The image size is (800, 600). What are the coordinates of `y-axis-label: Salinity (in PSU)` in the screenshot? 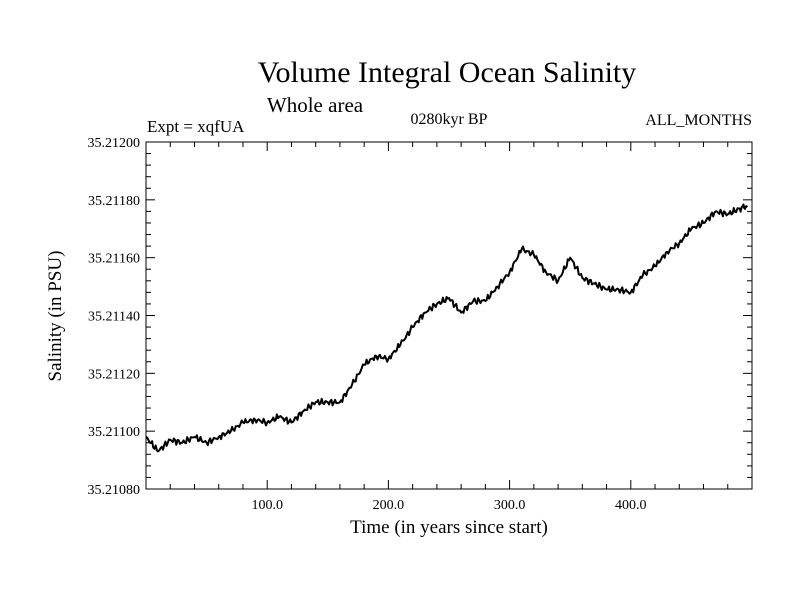 It's located at (55, 316).